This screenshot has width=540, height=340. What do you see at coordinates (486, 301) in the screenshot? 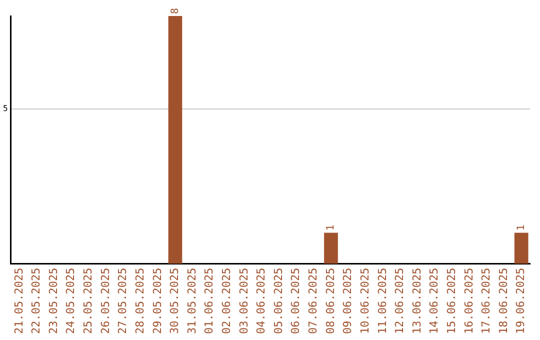
I see `x-tick-label: 17.06.2025` at bounding box center [486, 301].